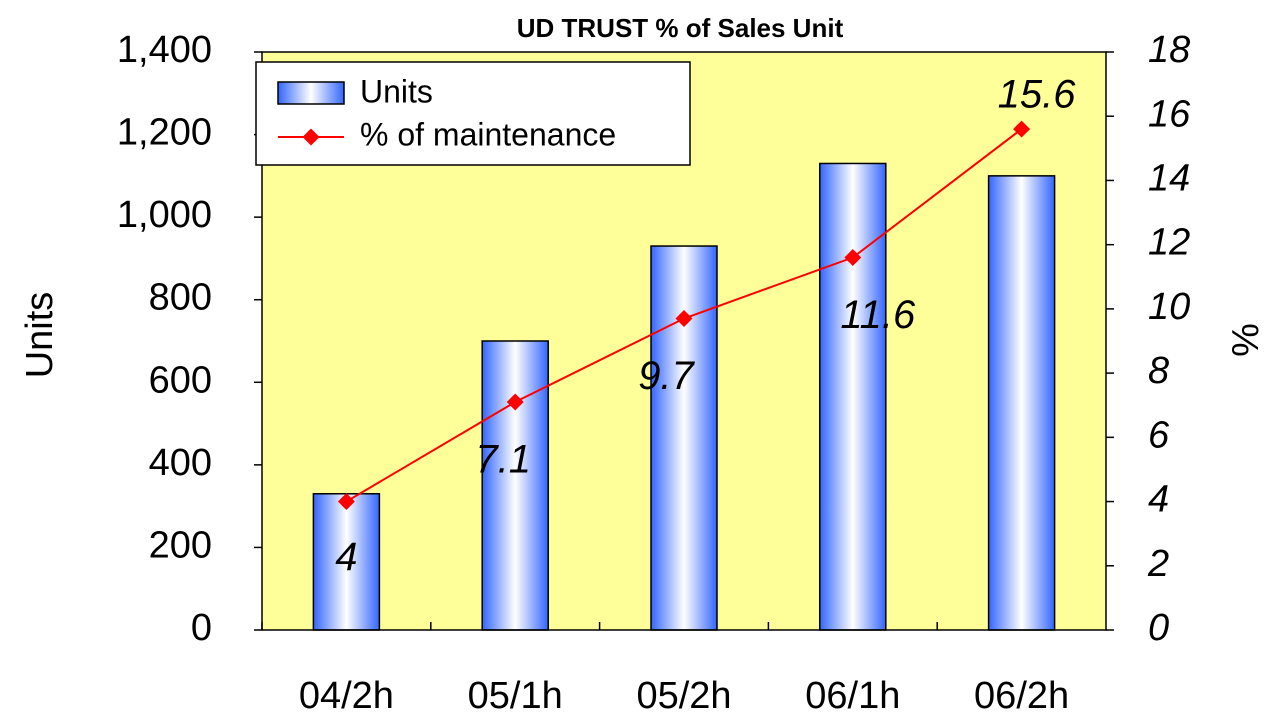  What do you see at coordinates (1246, 340) in the screenshot?
I see `y2-axis-title: %` at bounding box center [1246, 340].